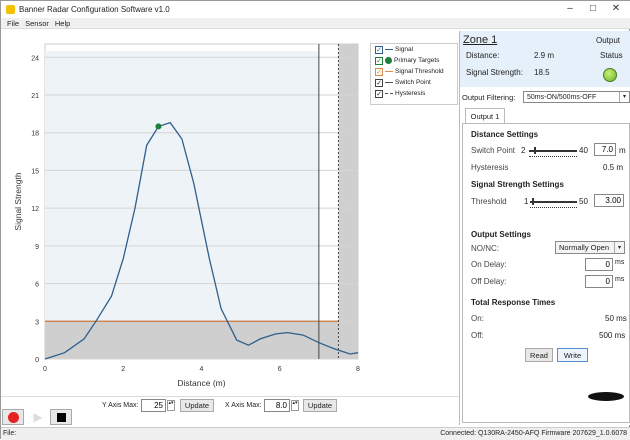 The image size is (630, 440). I want to click on stop-icon, so click(61, 417).